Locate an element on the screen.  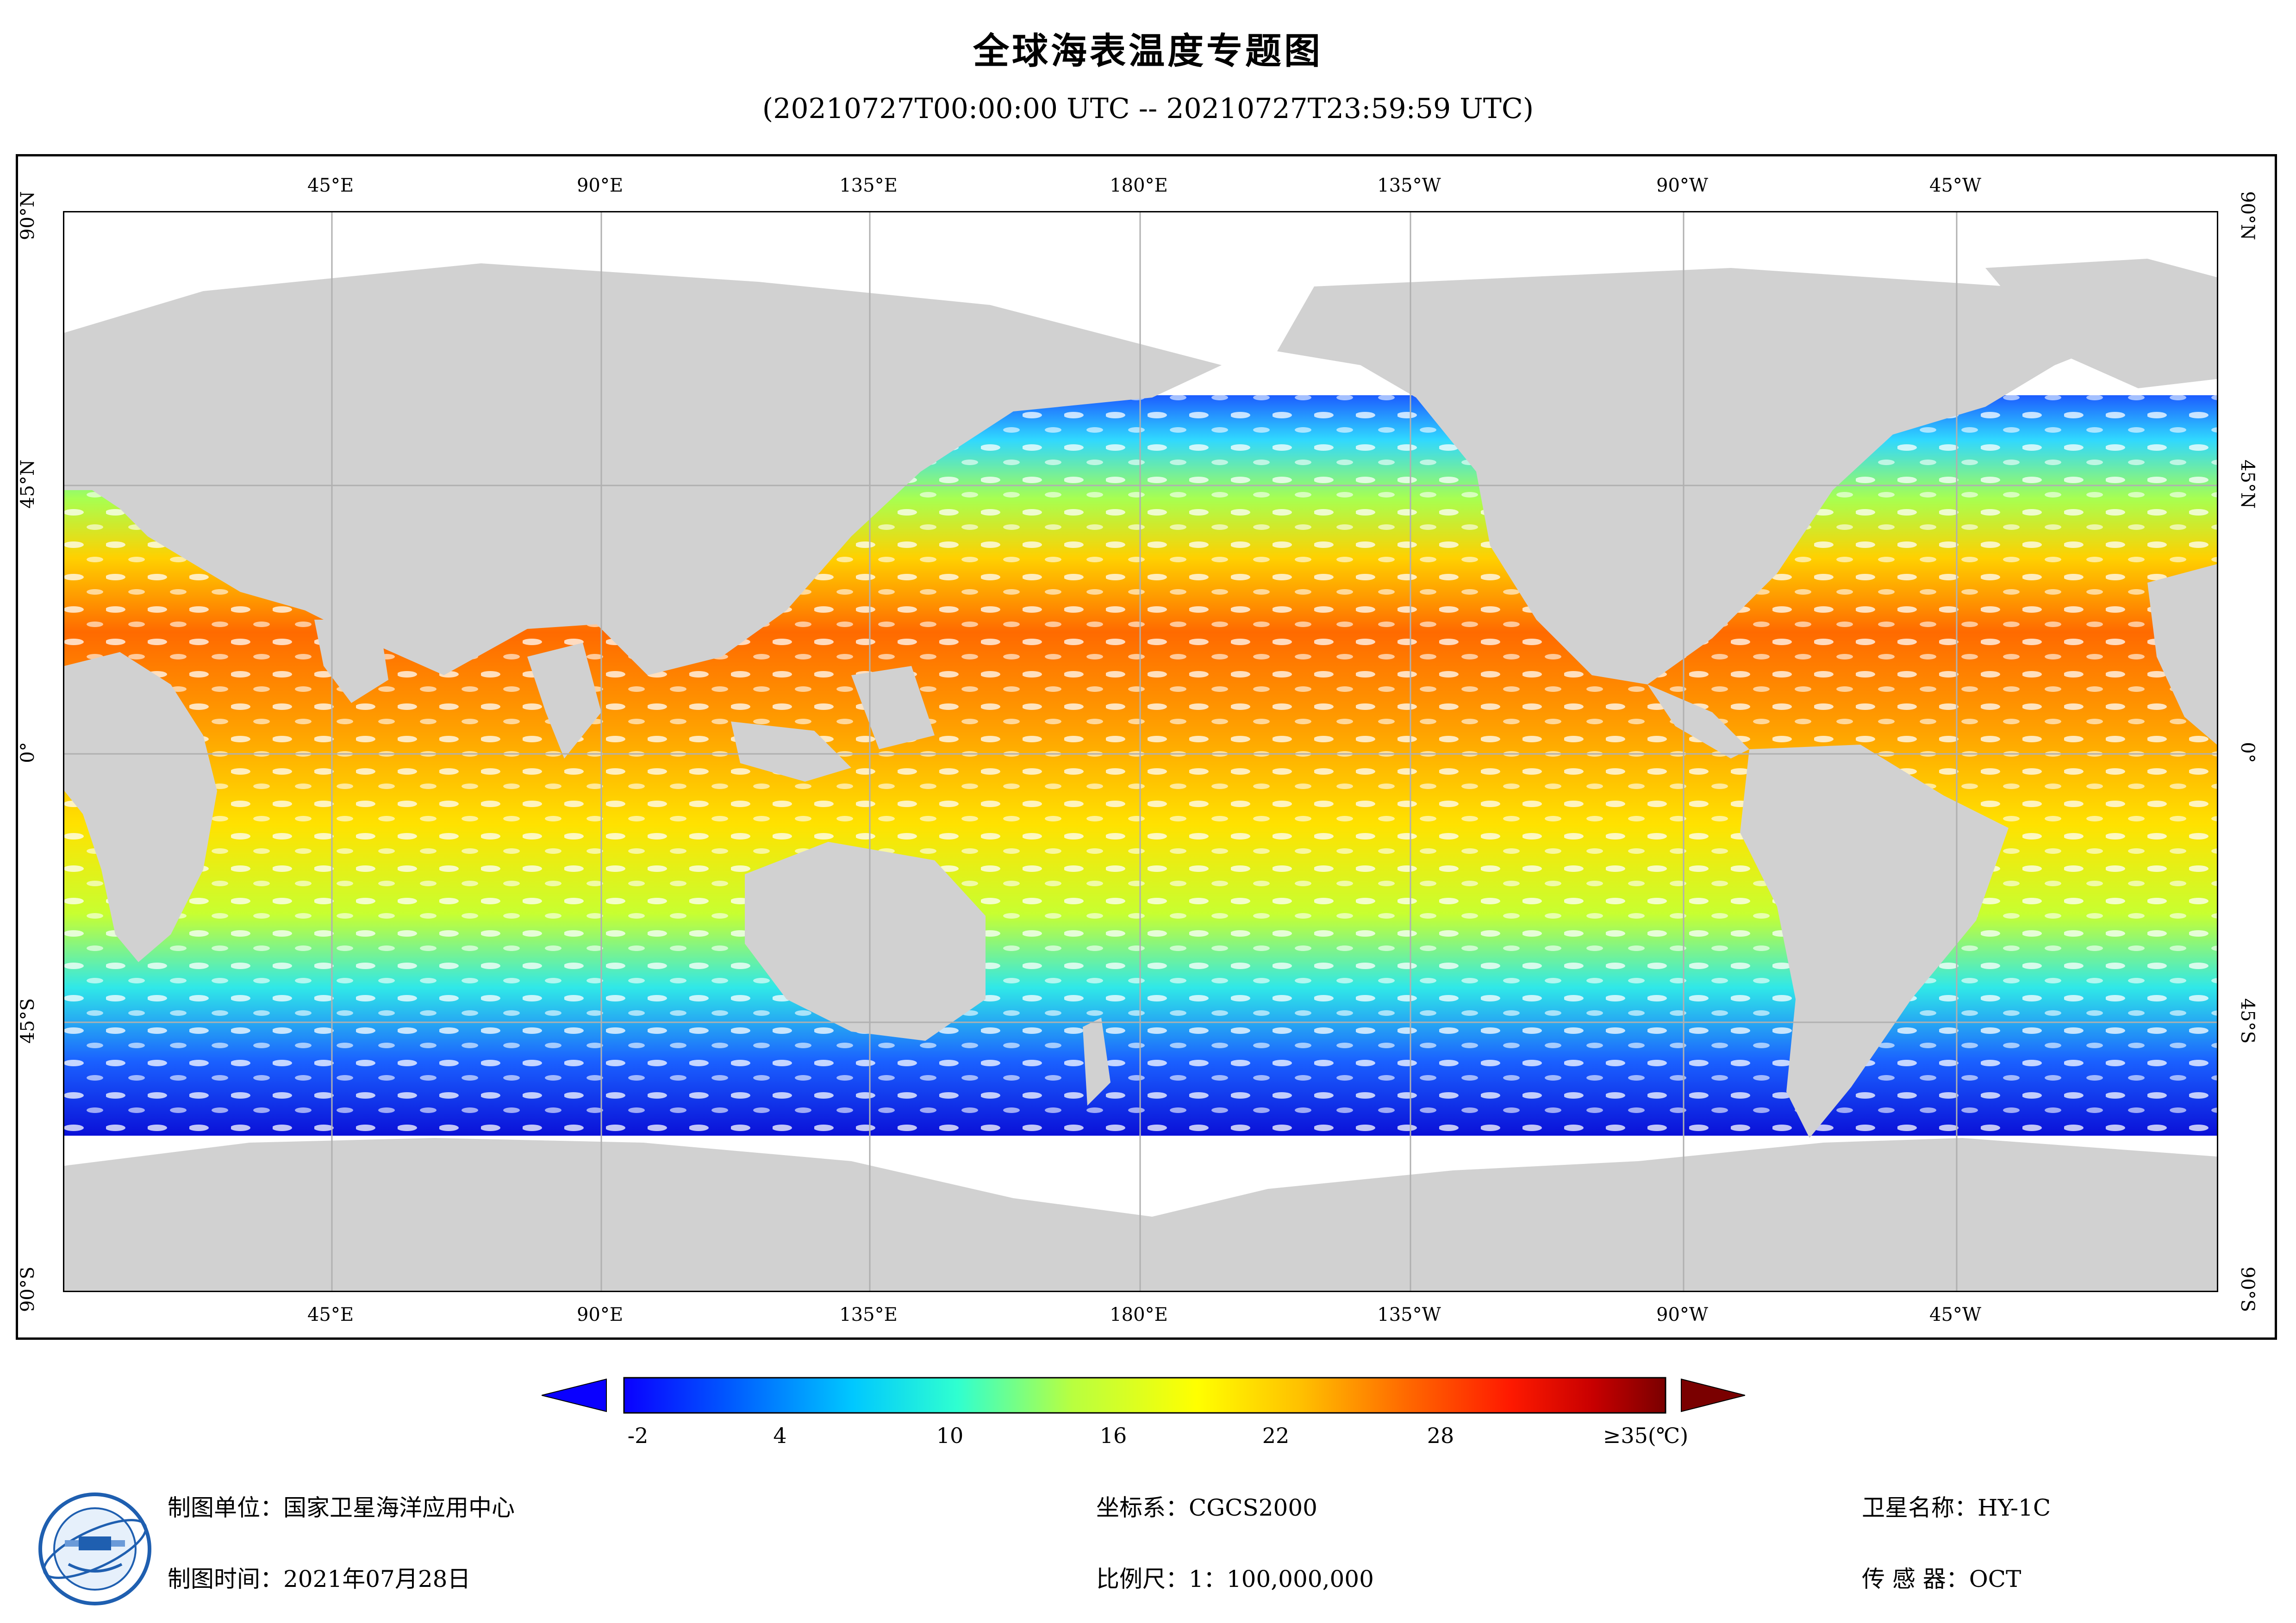
lon-label-bottom: 45°W is located at coordinates (1955, 1314).